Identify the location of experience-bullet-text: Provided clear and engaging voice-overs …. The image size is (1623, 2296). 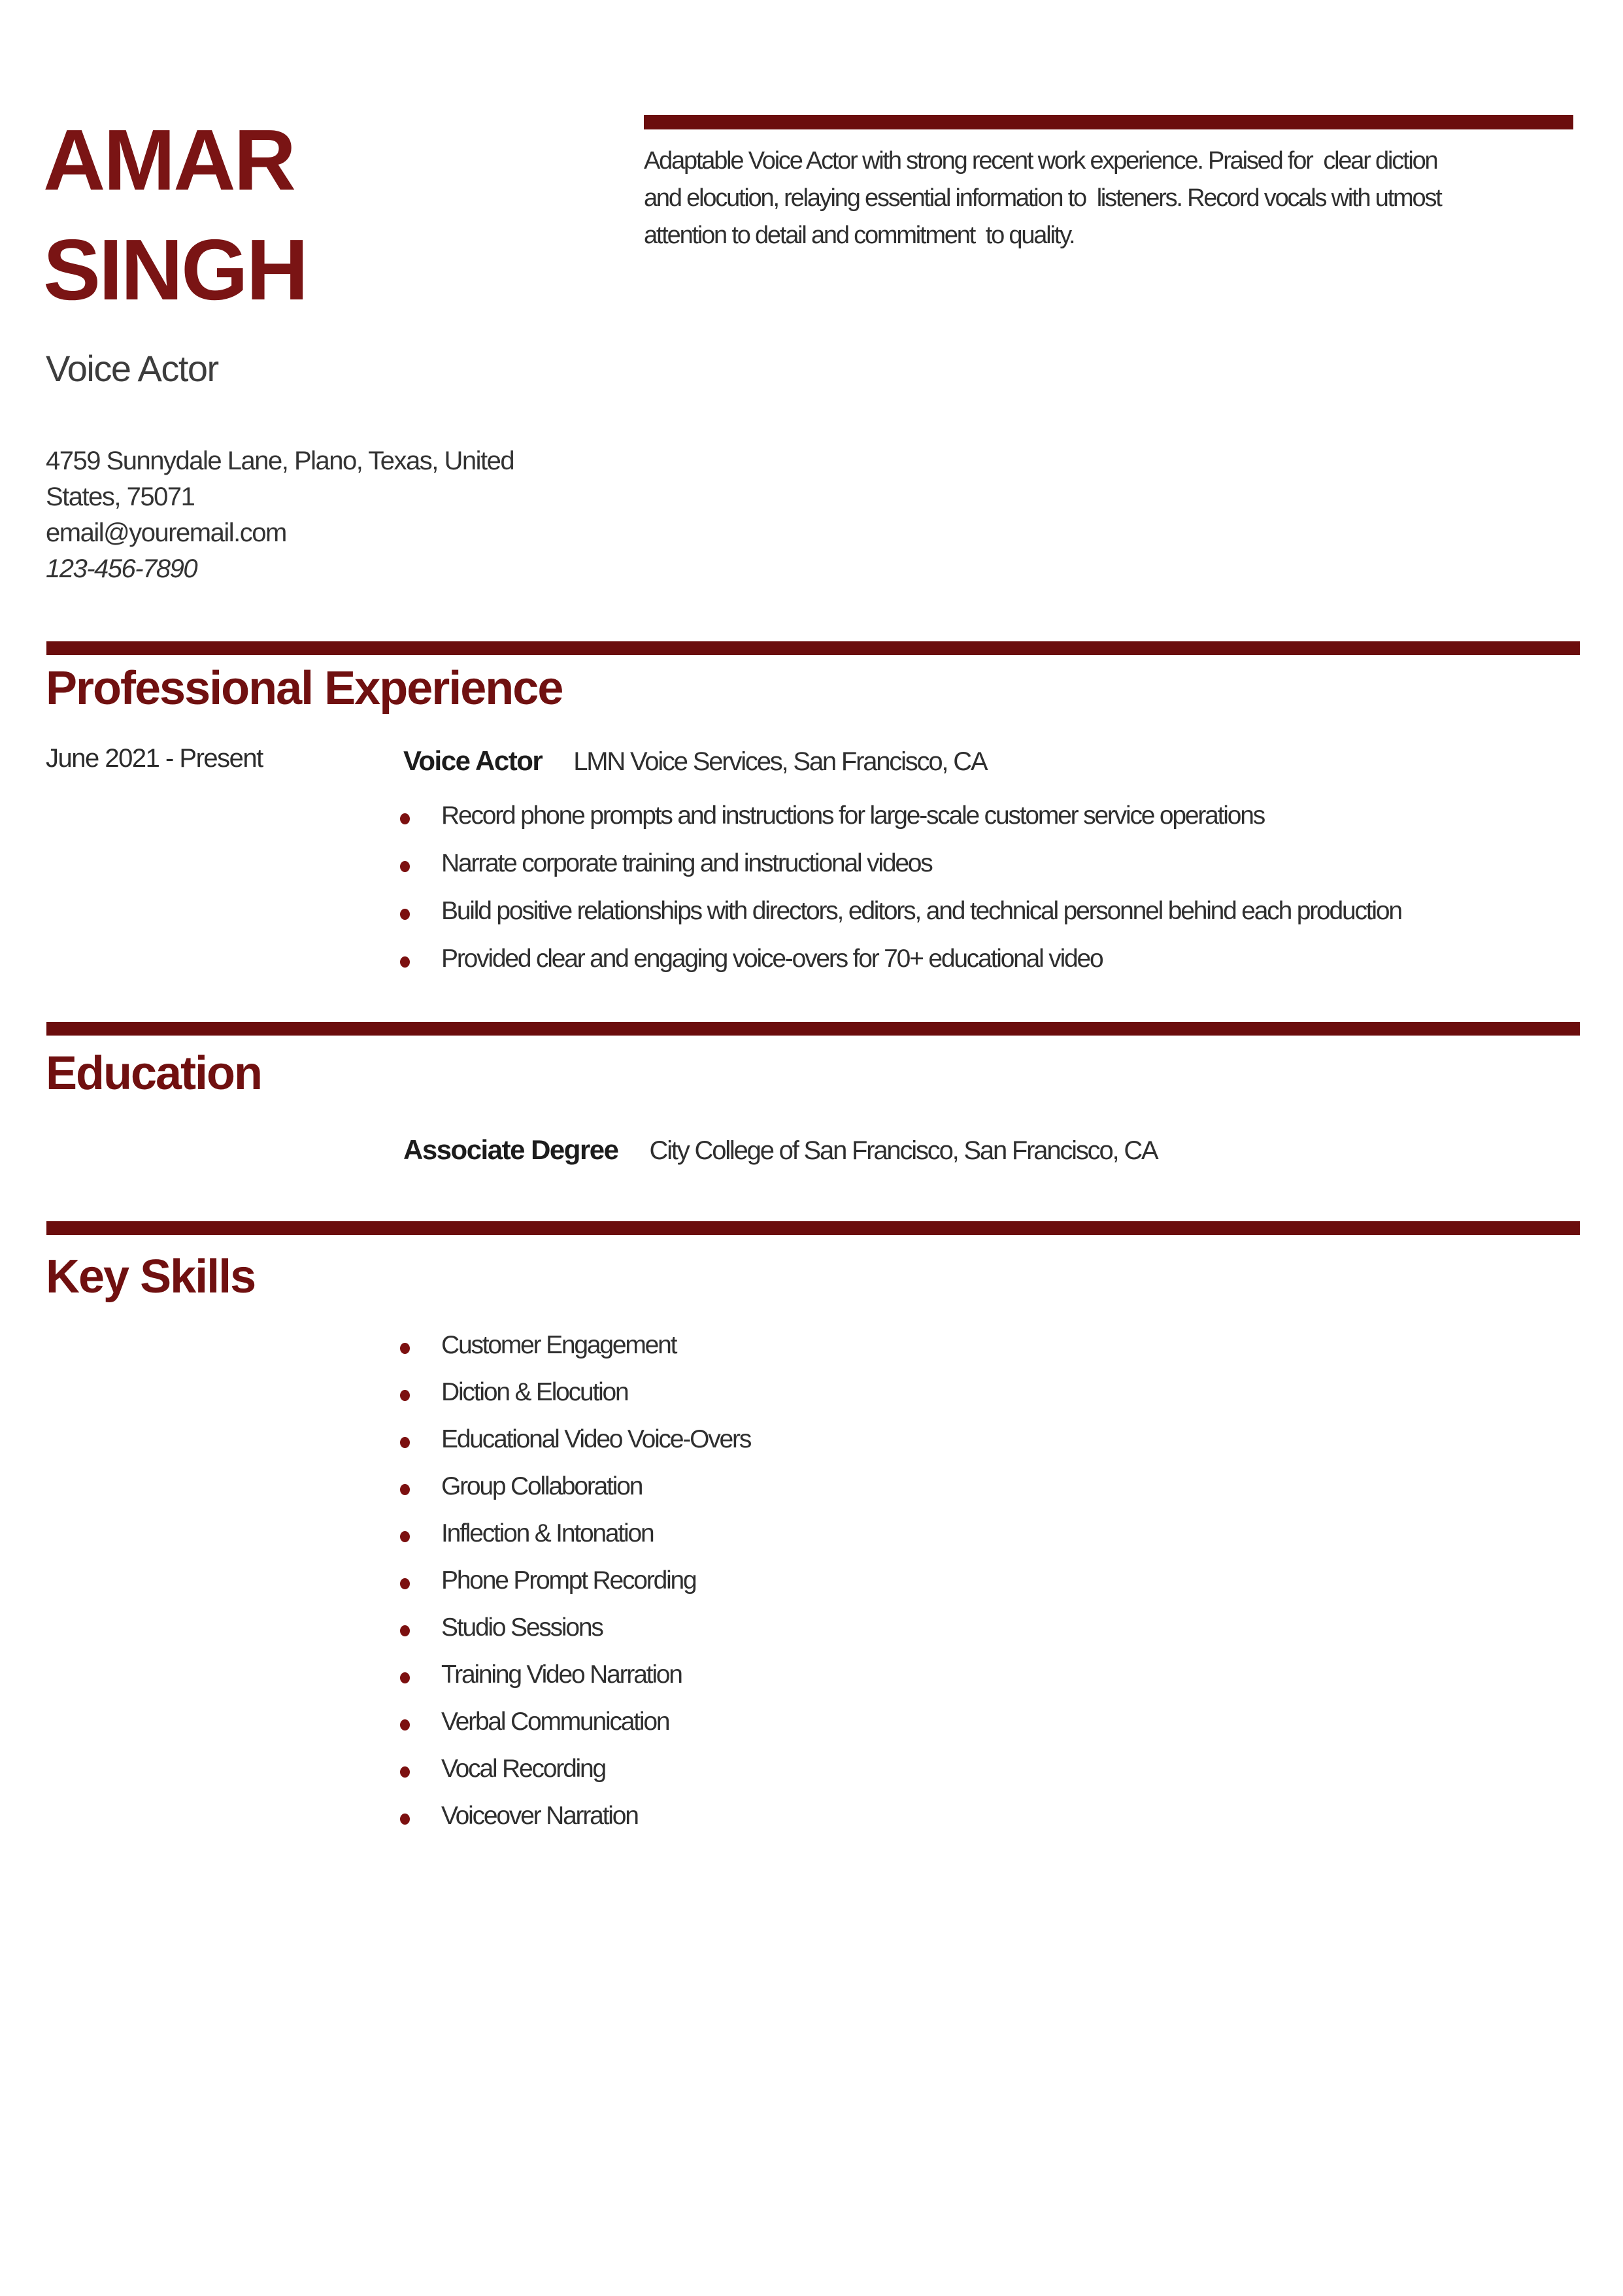
(772, 959).